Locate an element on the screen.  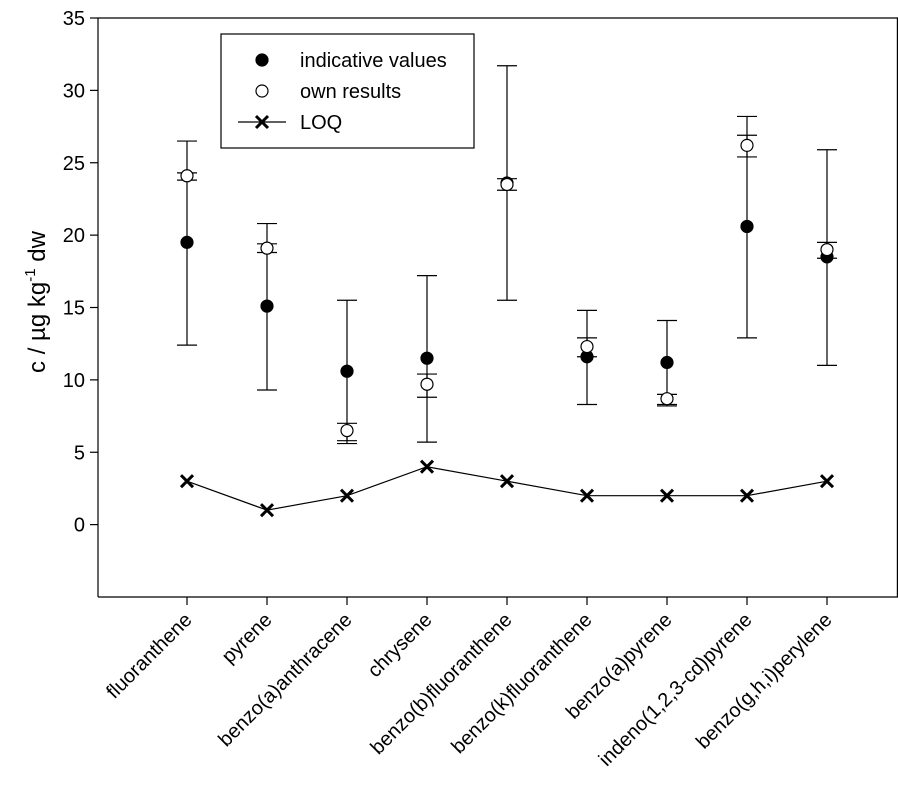
x-tick-label: pyrene is located at coordinates (247, 638).